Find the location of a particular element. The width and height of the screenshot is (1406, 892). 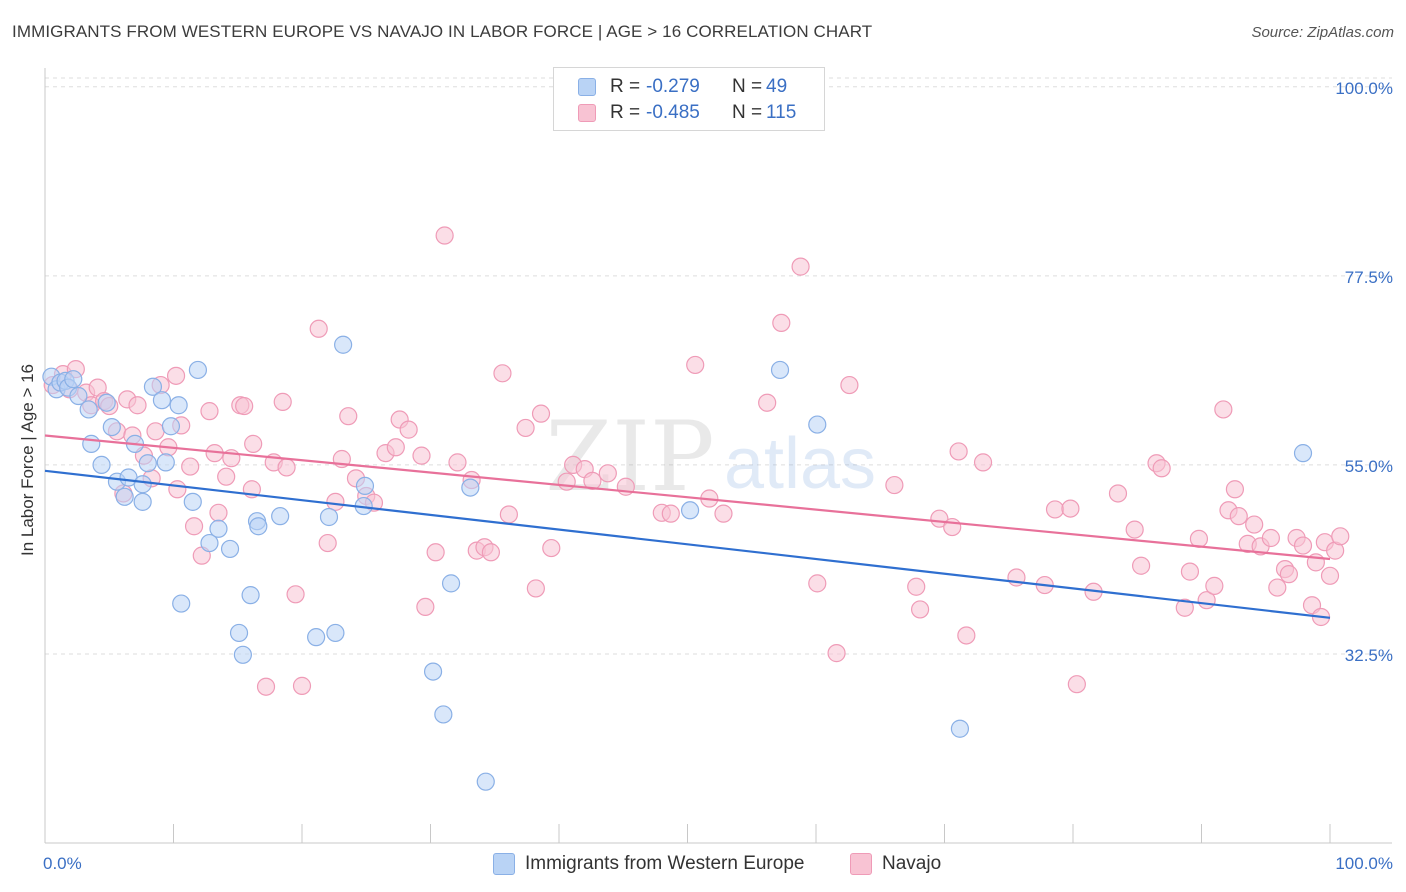

x-tick-label-max: 100.0% is located at coordinates (1364, 863).